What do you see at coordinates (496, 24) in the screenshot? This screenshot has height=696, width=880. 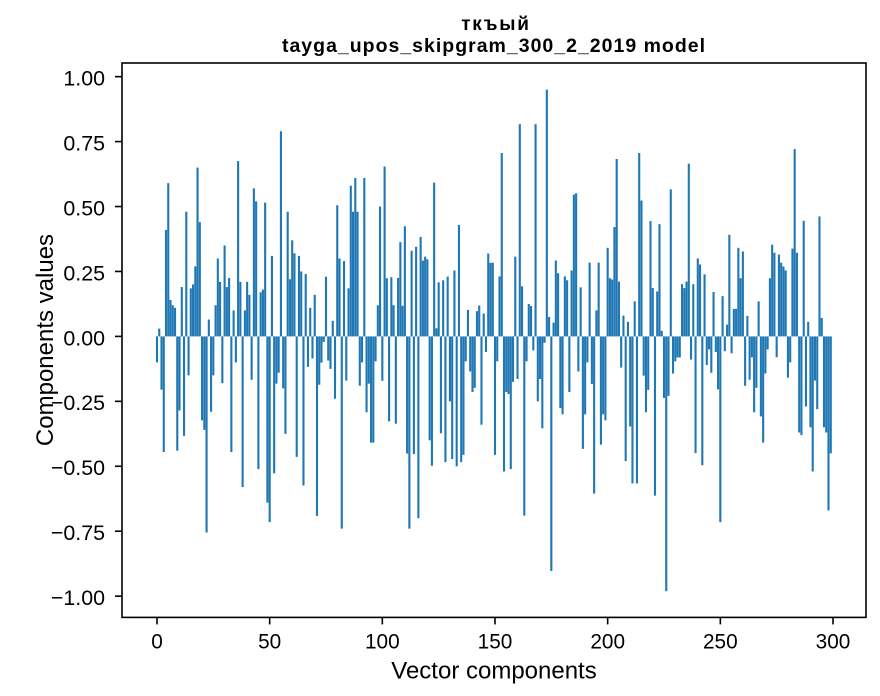 I see `svg-text: ткъый` at bounding box center [496, 24].